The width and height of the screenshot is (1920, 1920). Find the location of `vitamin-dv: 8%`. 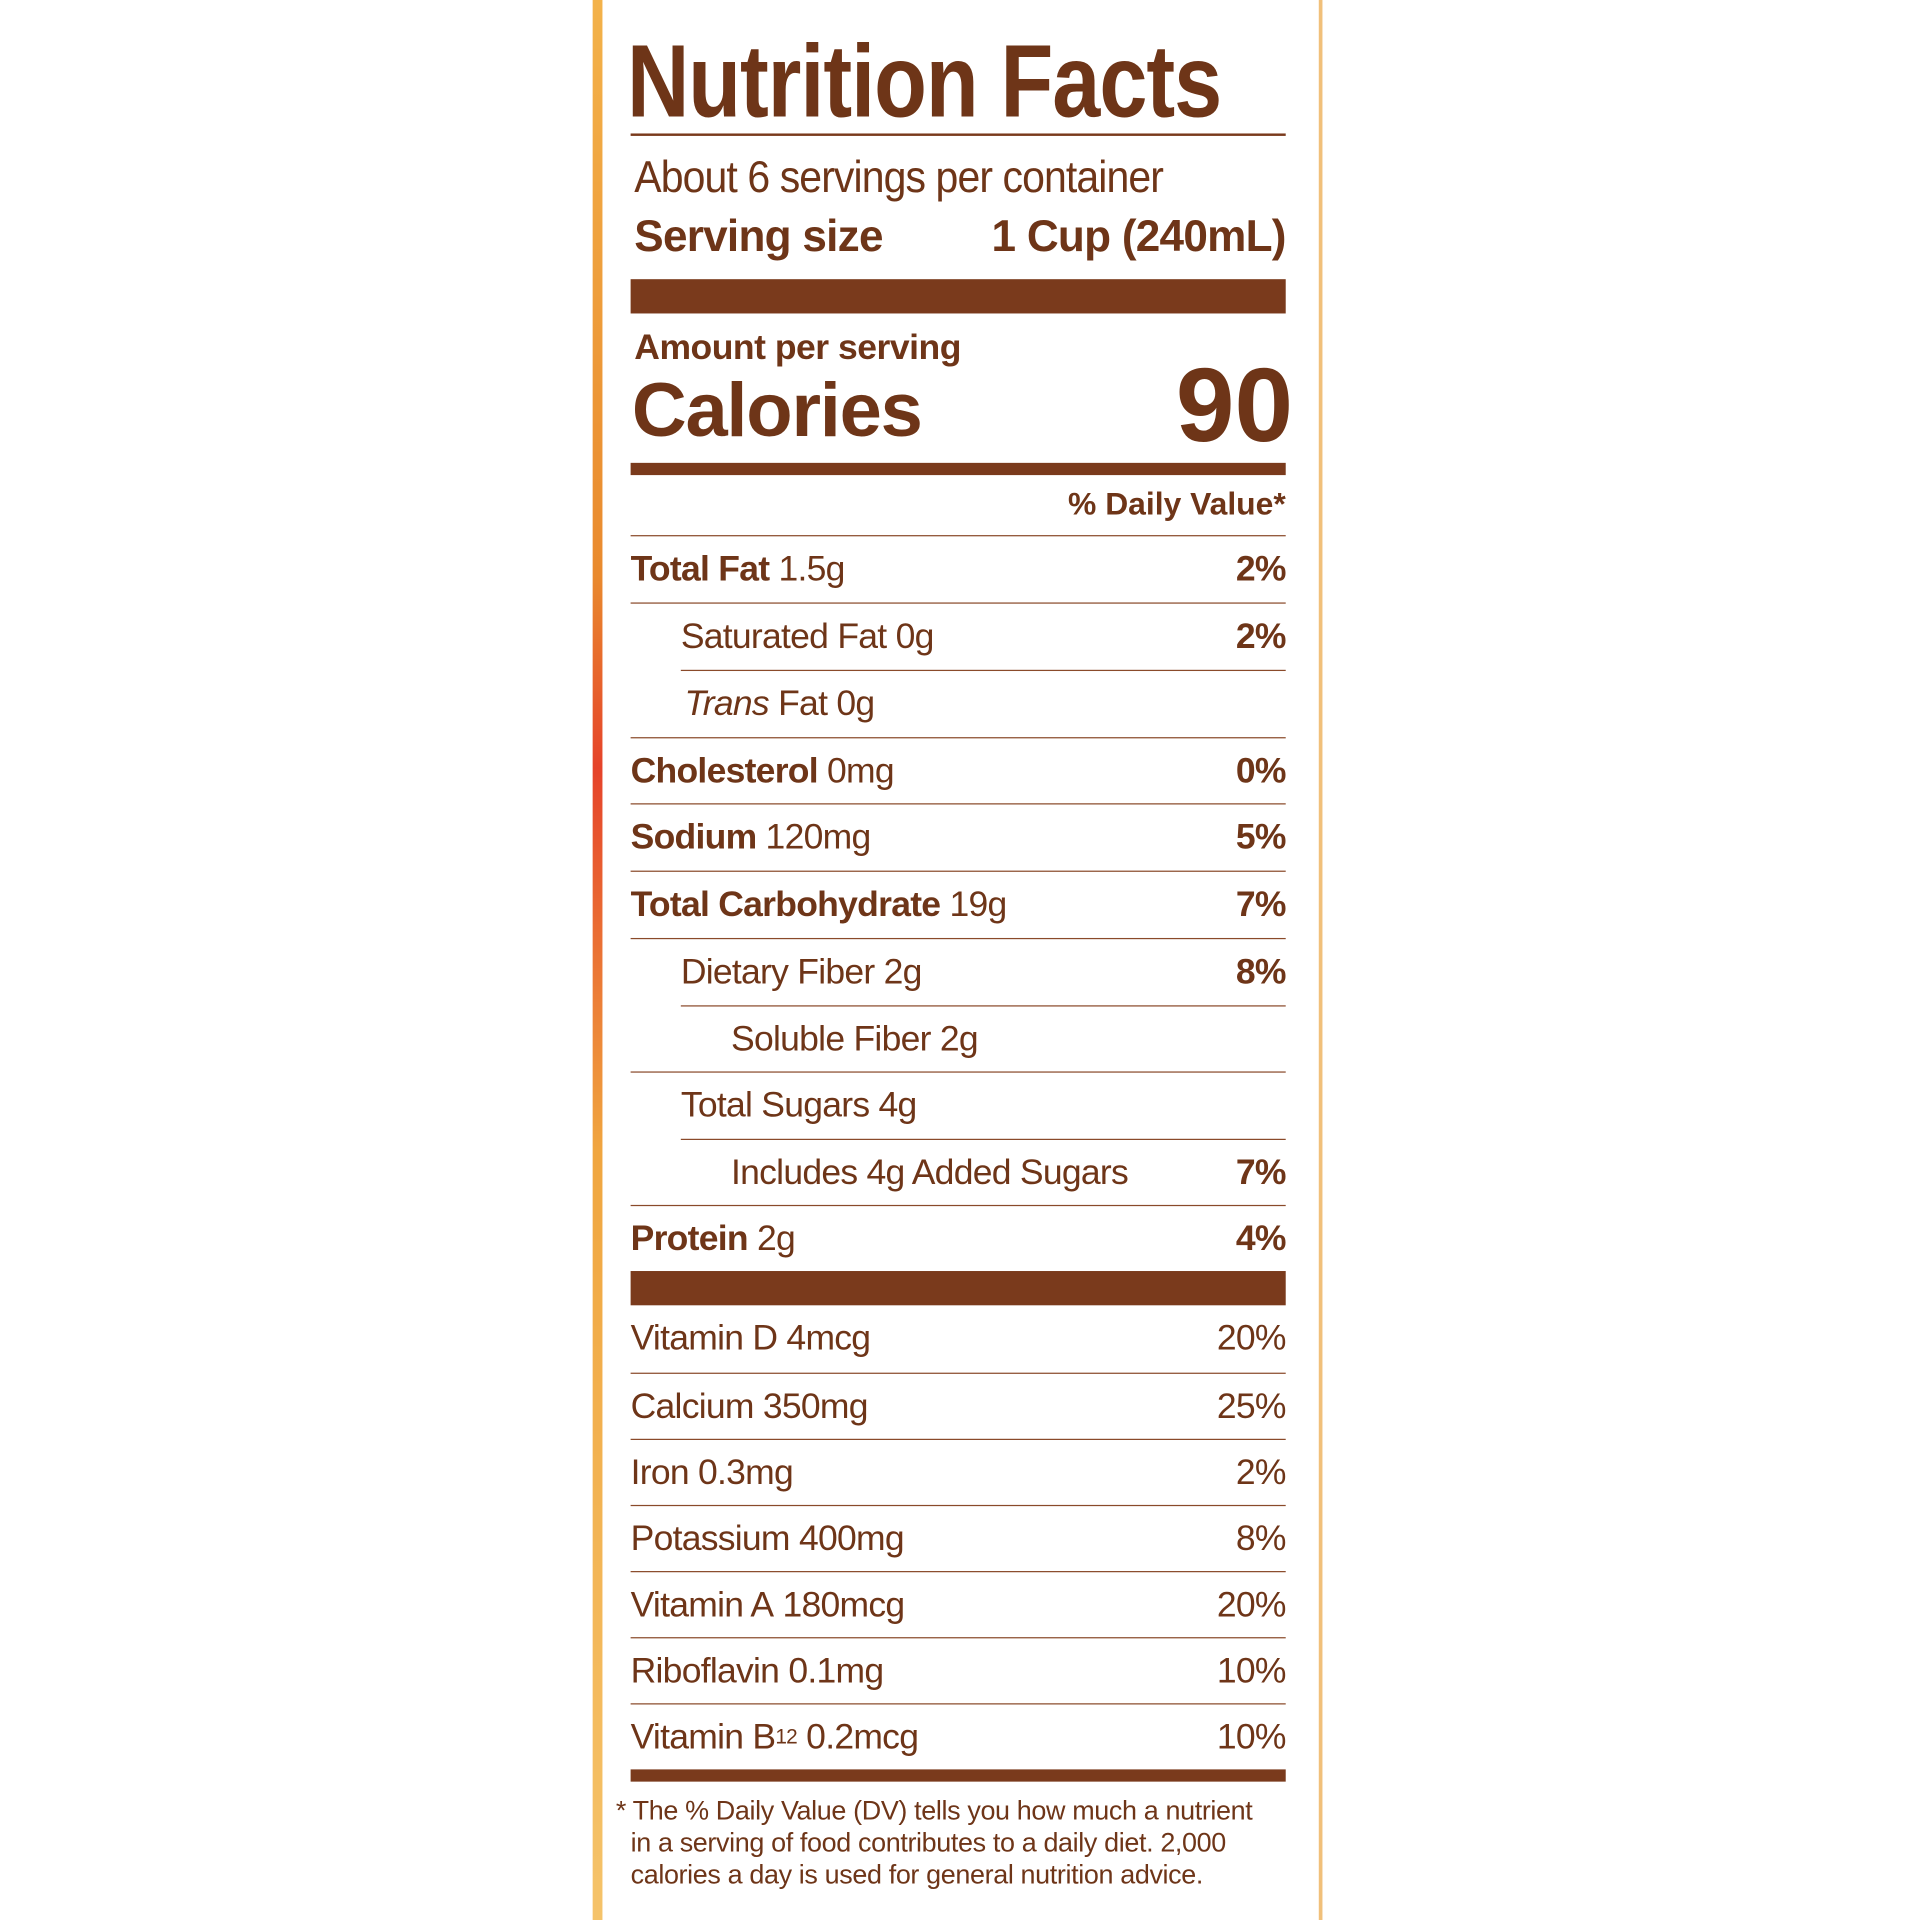

vitamin-dv: 8% is located at coordinates (1261, 1538).